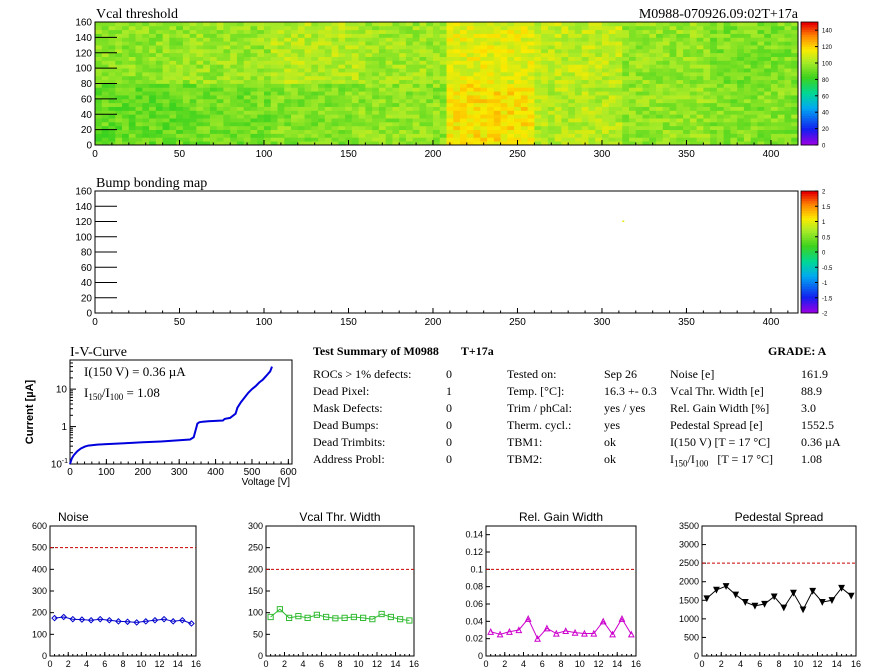 The width and height of the screenshot is (896, 672). I want to click on vcal-x-tick-label: 50, so click(180, 154).